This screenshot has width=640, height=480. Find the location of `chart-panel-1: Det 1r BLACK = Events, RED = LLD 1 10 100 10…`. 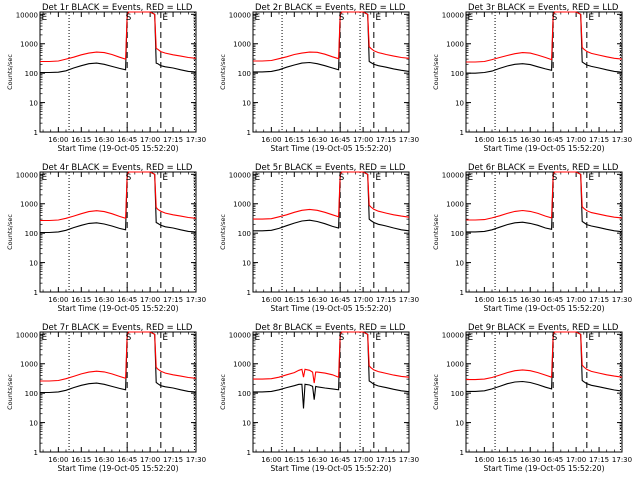

chart-panel-1: Det 1r BLACK = Events, RED = LLD 1 10 100 10… is located at coordinates (106, 78).